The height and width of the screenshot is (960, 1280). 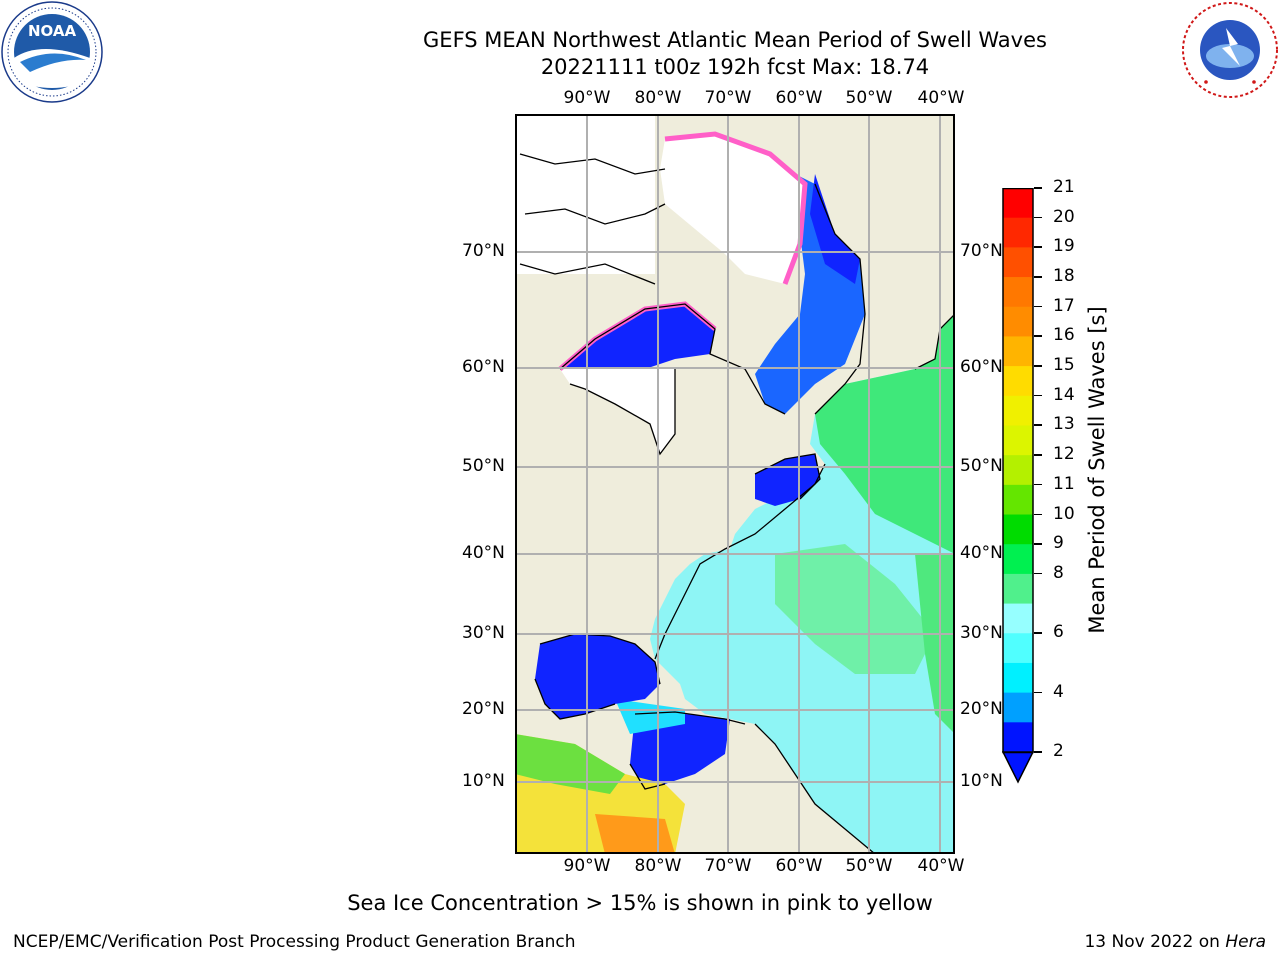 I want to click on swell-green-region, so click(x=885, y=434).